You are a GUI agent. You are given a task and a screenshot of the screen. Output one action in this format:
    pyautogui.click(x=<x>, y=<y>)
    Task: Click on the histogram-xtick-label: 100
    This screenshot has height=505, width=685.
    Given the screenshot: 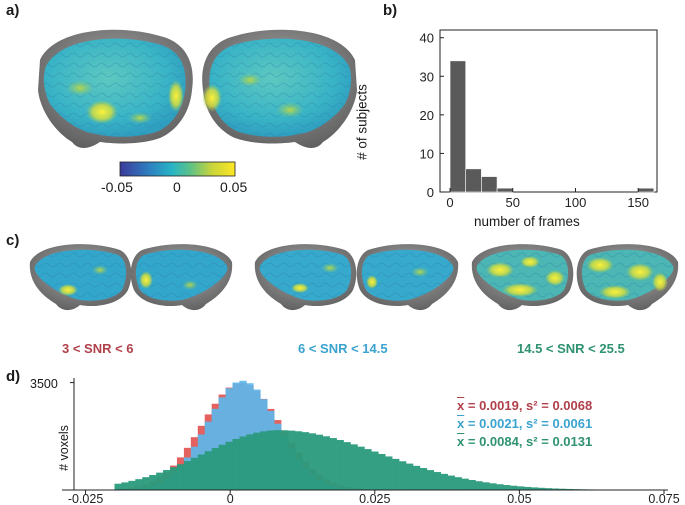 What is the action you would take?
    pyautogui.click(x=576, y=202)
    